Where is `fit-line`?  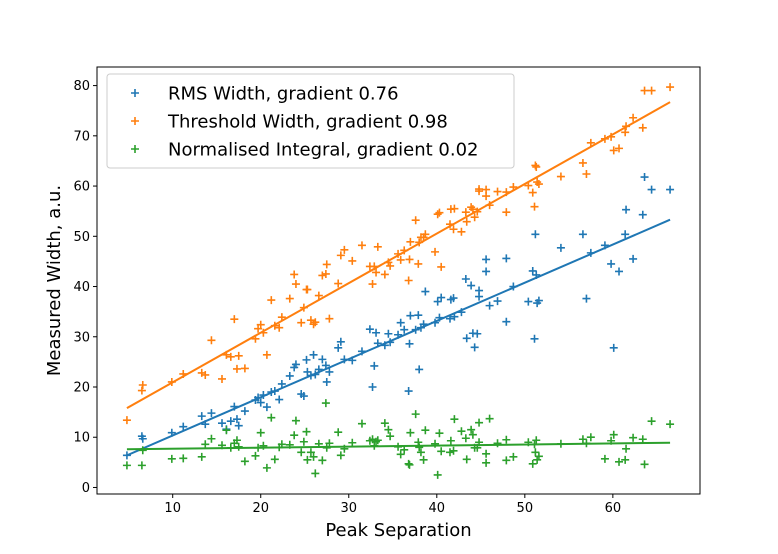
fit-line is located at coordinates (398, 446).